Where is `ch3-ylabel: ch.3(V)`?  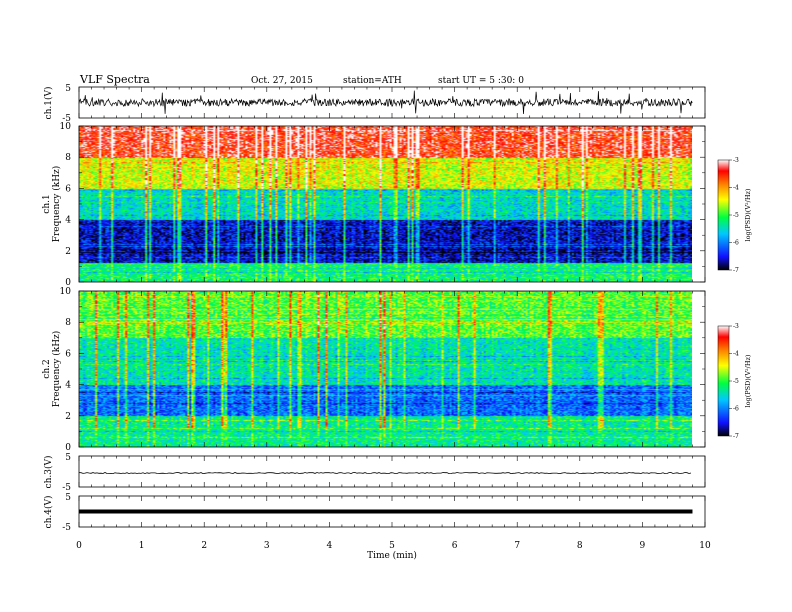
ch3-ylabel: ch.3(V) is located at coordinates (48, 472).